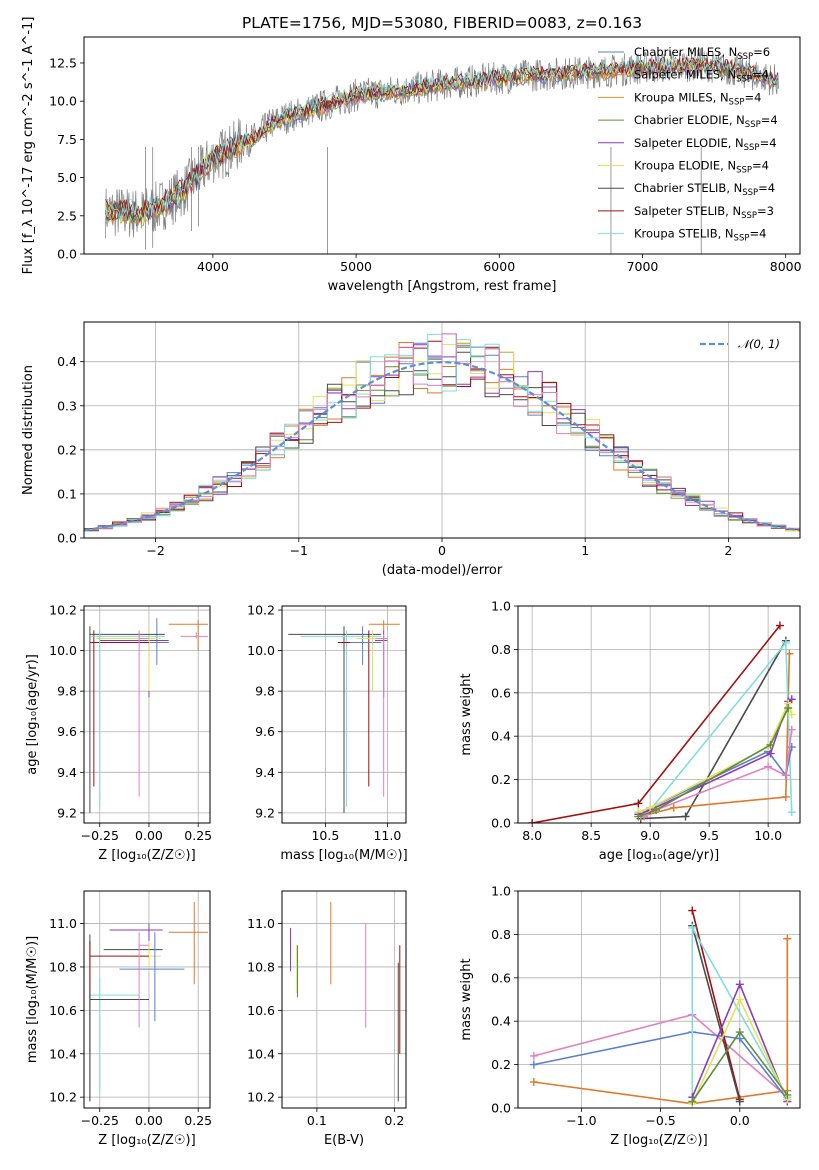 The width and height of the screenshot is (819, 1170). What do you see at coordinates (317, 1120) in the screenshot?
I see `x-tick-label: 0.1` at bounding box center [317, 1120].